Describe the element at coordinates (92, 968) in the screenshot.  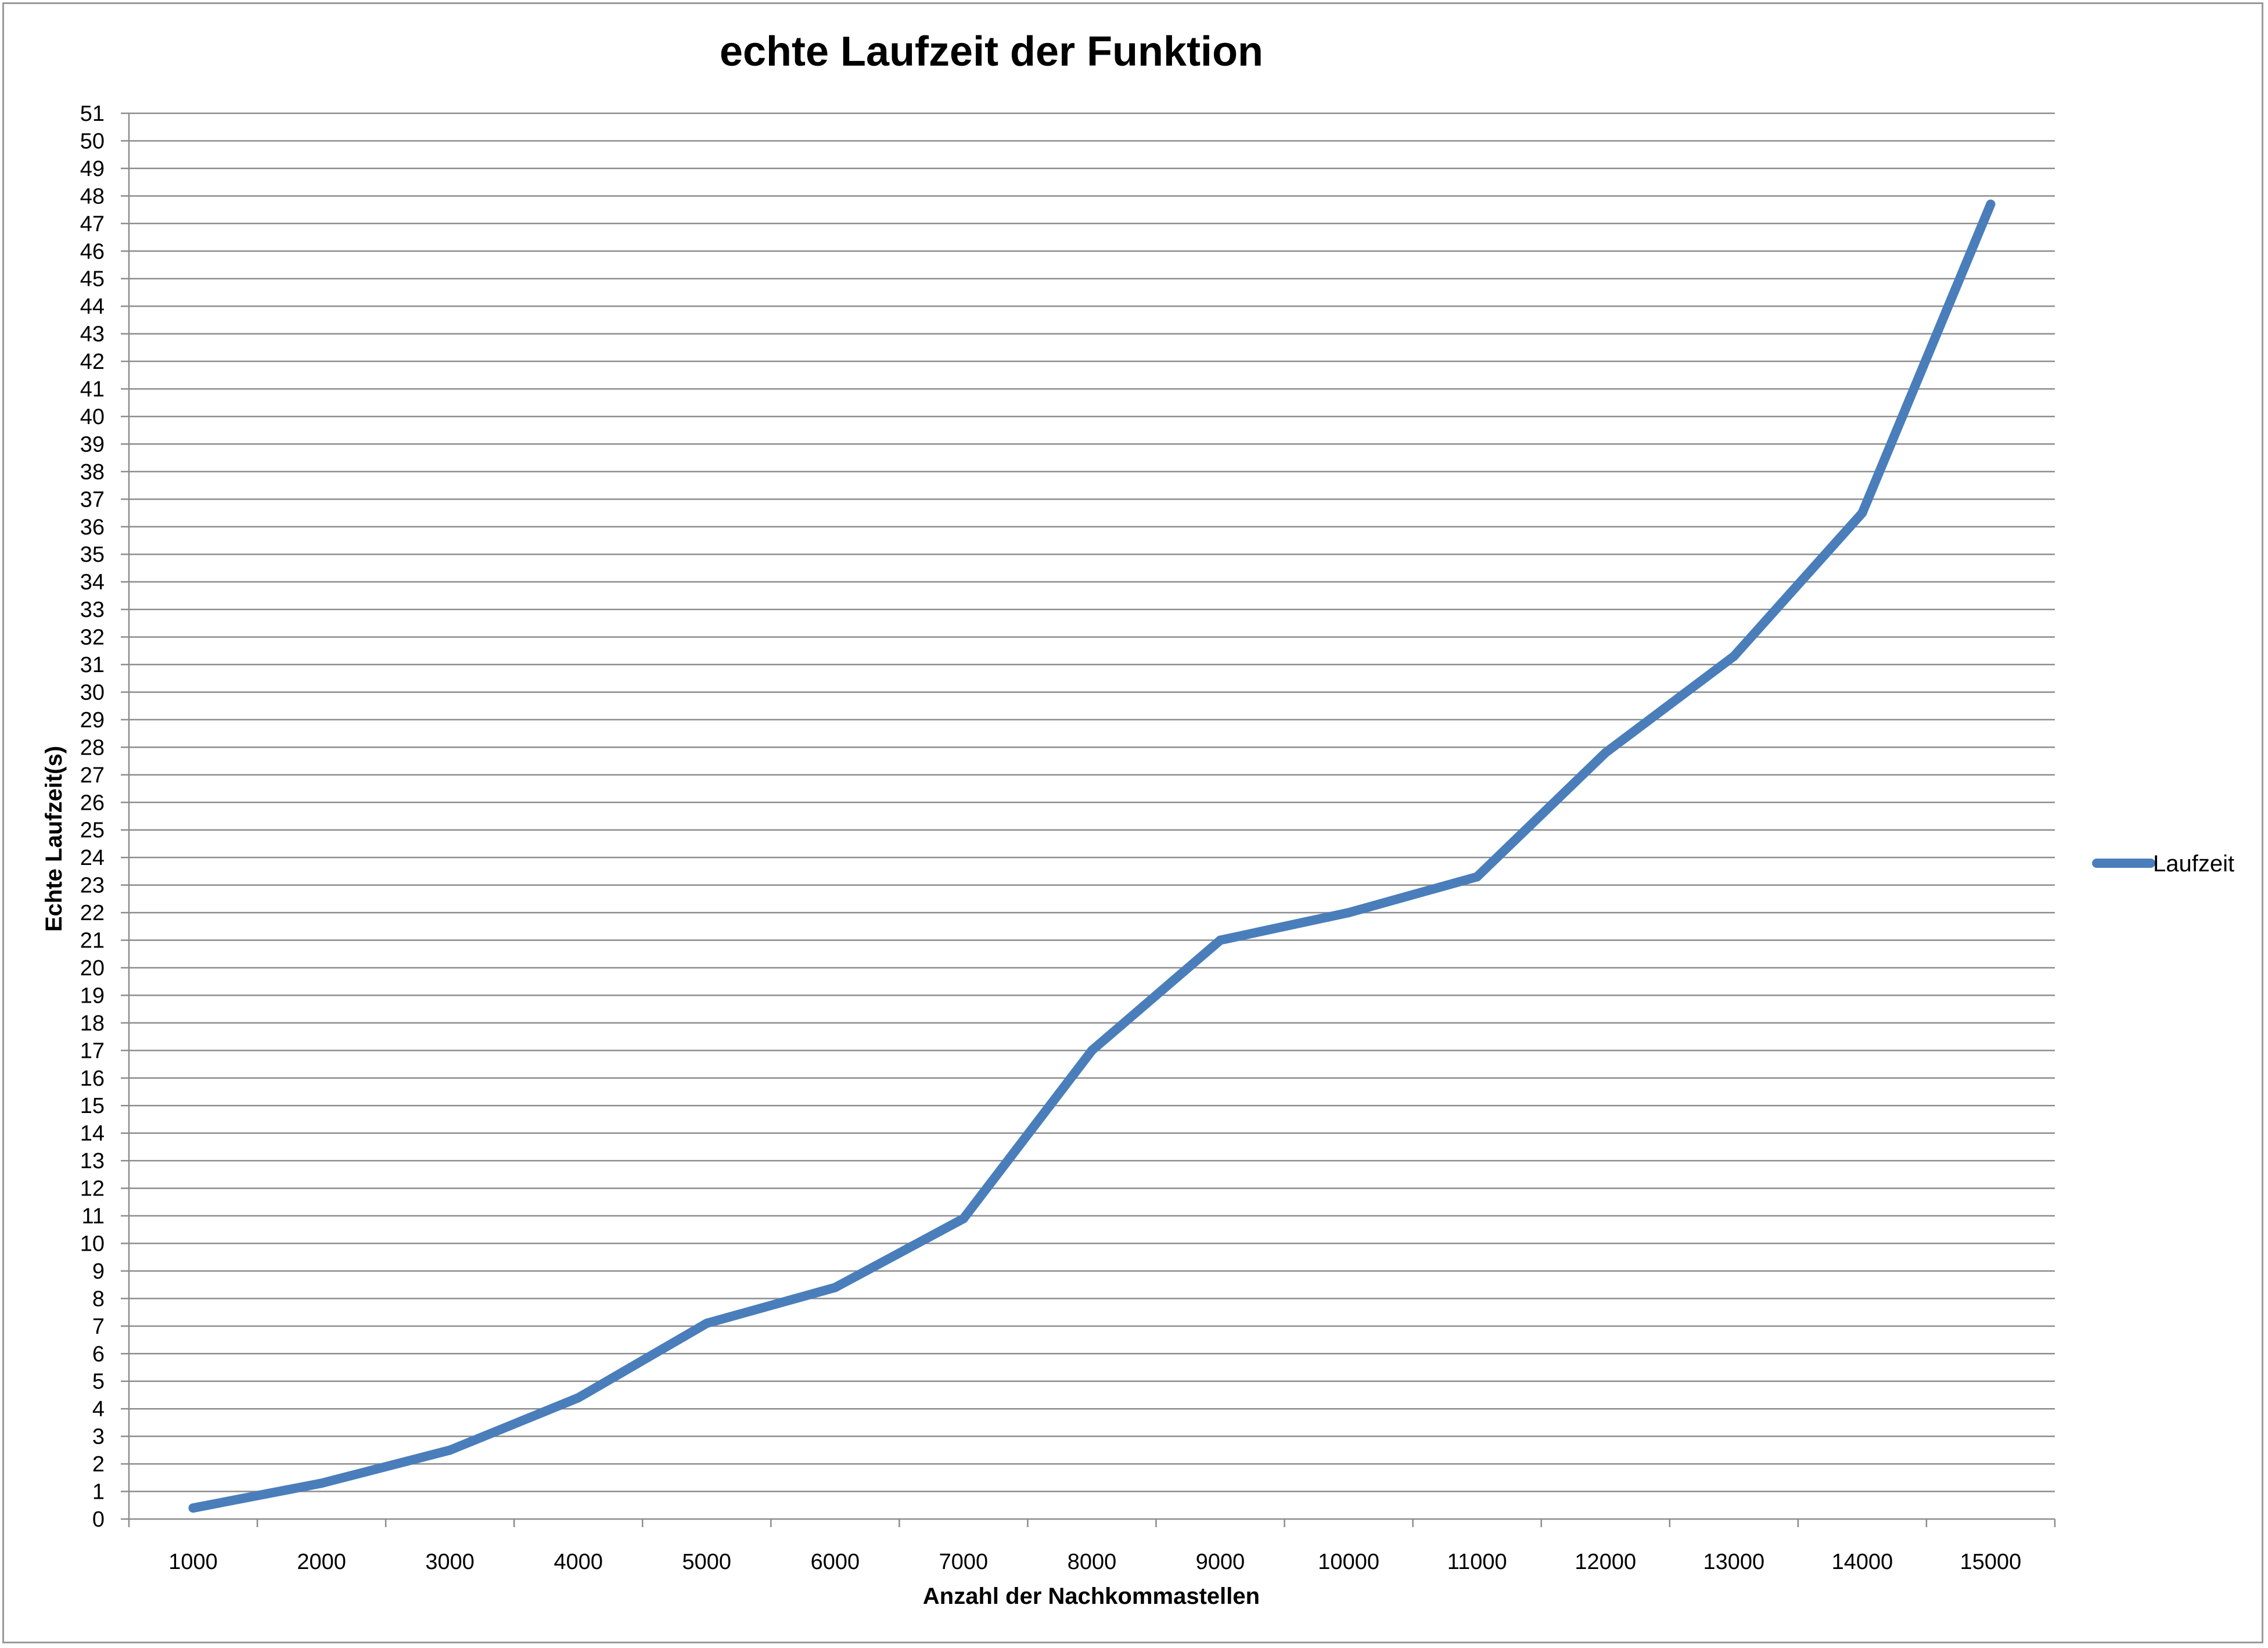
I see `y-tick-label-20: 20` at that location.